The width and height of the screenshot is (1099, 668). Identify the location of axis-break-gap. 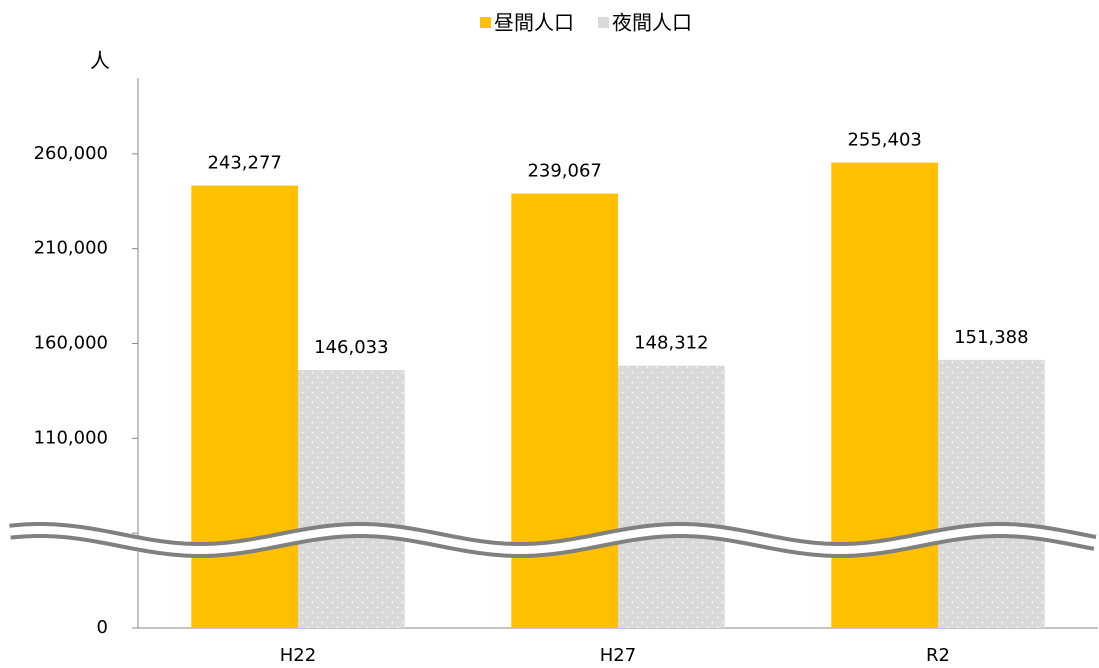
(552, 540).